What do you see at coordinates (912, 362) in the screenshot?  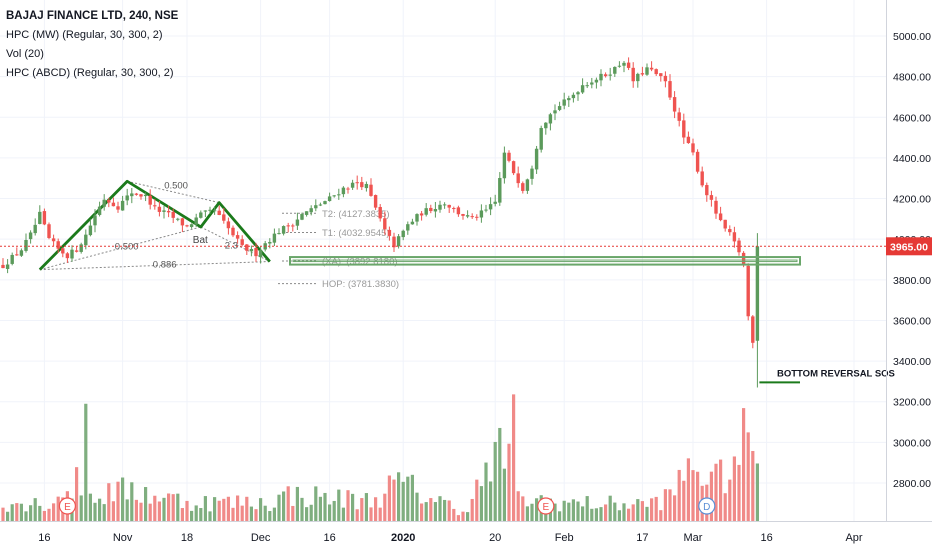 I see `y-tick-label: 3400.00` at bounding box center [912, 362].